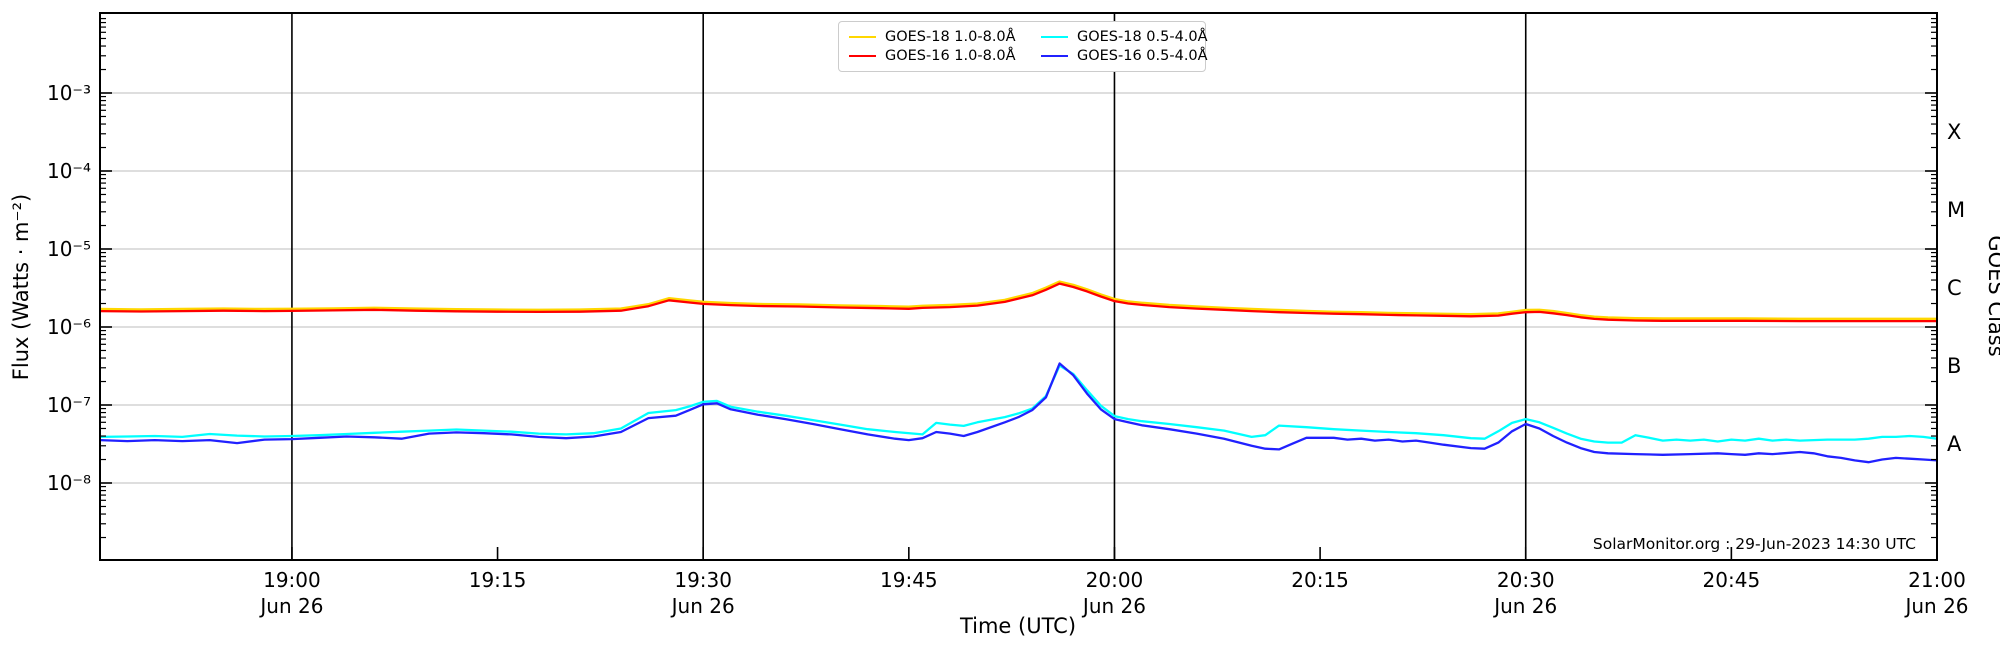 The height and width of the screenshot is (650, 2000). I want to click on legend-item: GOES-18 0.5-4.0Å, so click(1124, 37).